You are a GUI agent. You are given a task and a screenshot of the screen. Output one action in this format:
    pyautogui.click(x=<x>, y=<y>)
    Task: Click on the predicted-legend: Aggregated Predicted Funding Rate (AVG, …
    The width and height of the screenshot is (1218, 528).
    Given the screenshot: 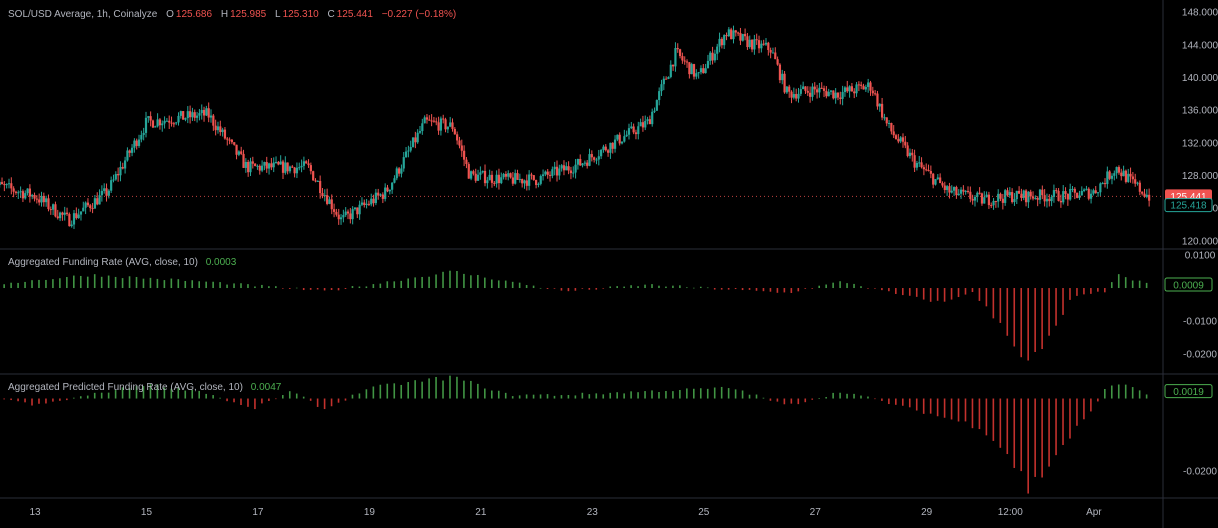 What is the action you would take?
    pyautogui.click(x=145, y=387)
    